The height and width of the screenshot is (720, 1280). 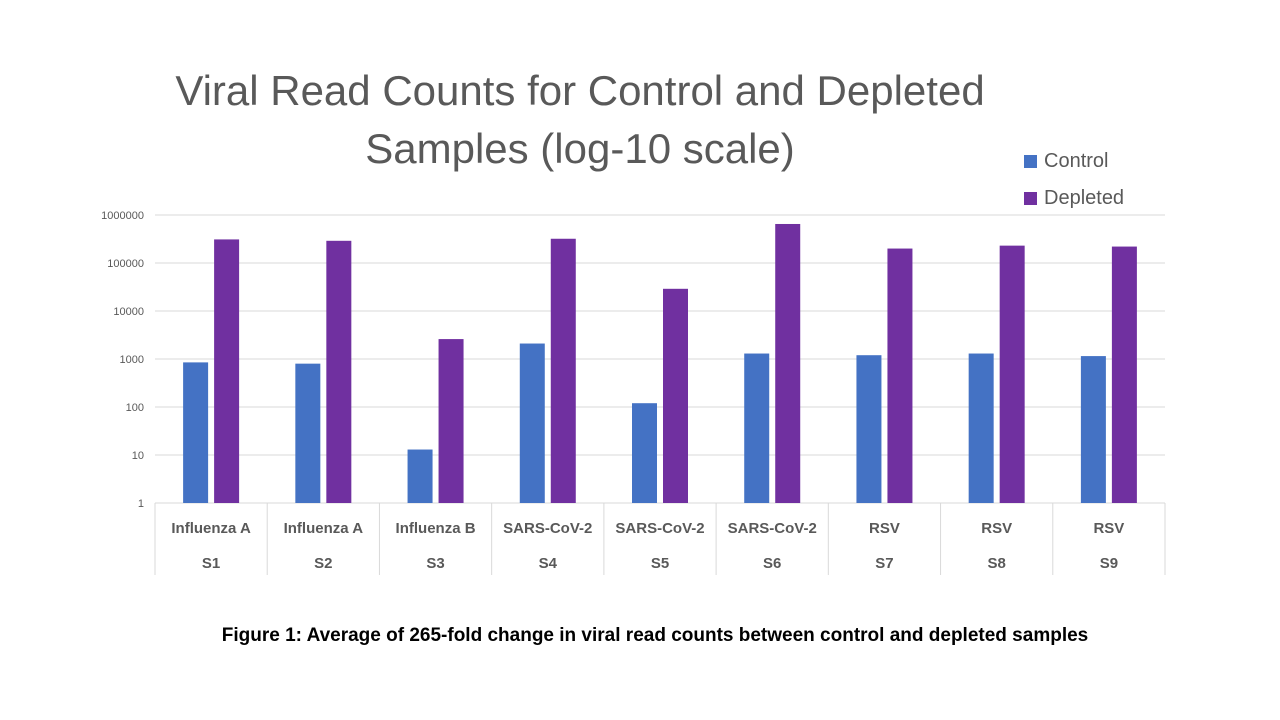 What do you see at coordinates (1030, 198) in the screenshot?
I see `legend-swatch-depleted` at bounding box center [1030, 198].